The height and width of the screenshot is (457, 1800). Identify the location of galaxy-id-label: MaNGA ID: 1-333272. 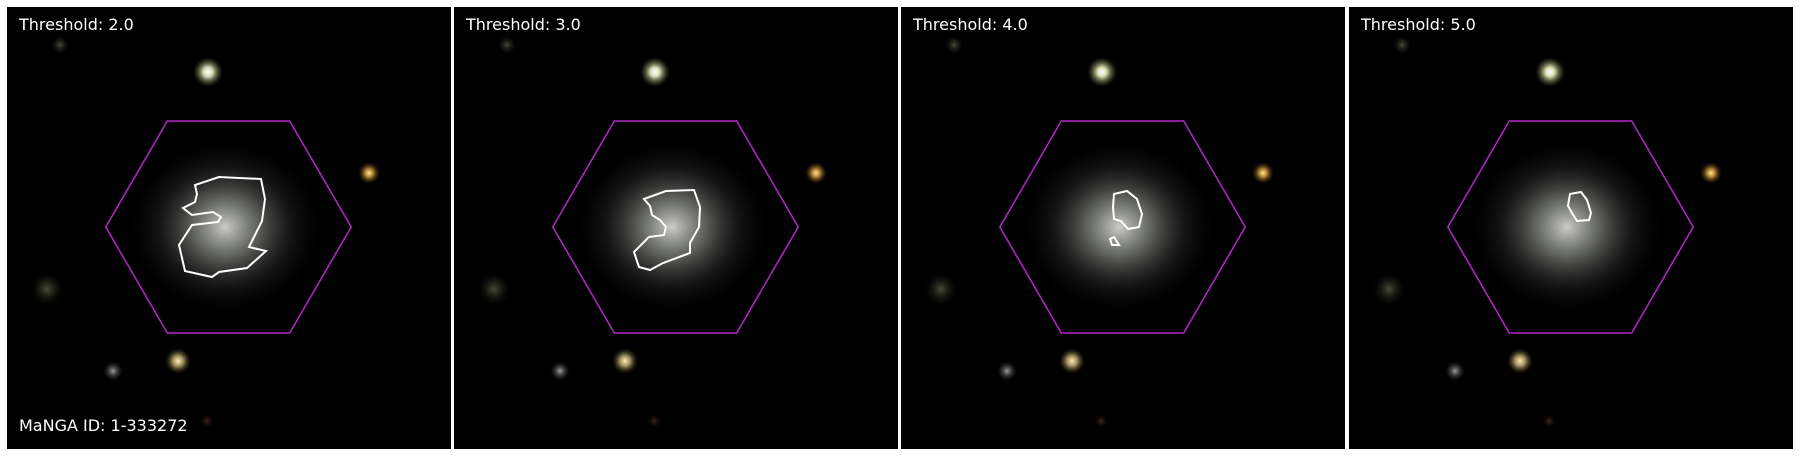
(103, 425).